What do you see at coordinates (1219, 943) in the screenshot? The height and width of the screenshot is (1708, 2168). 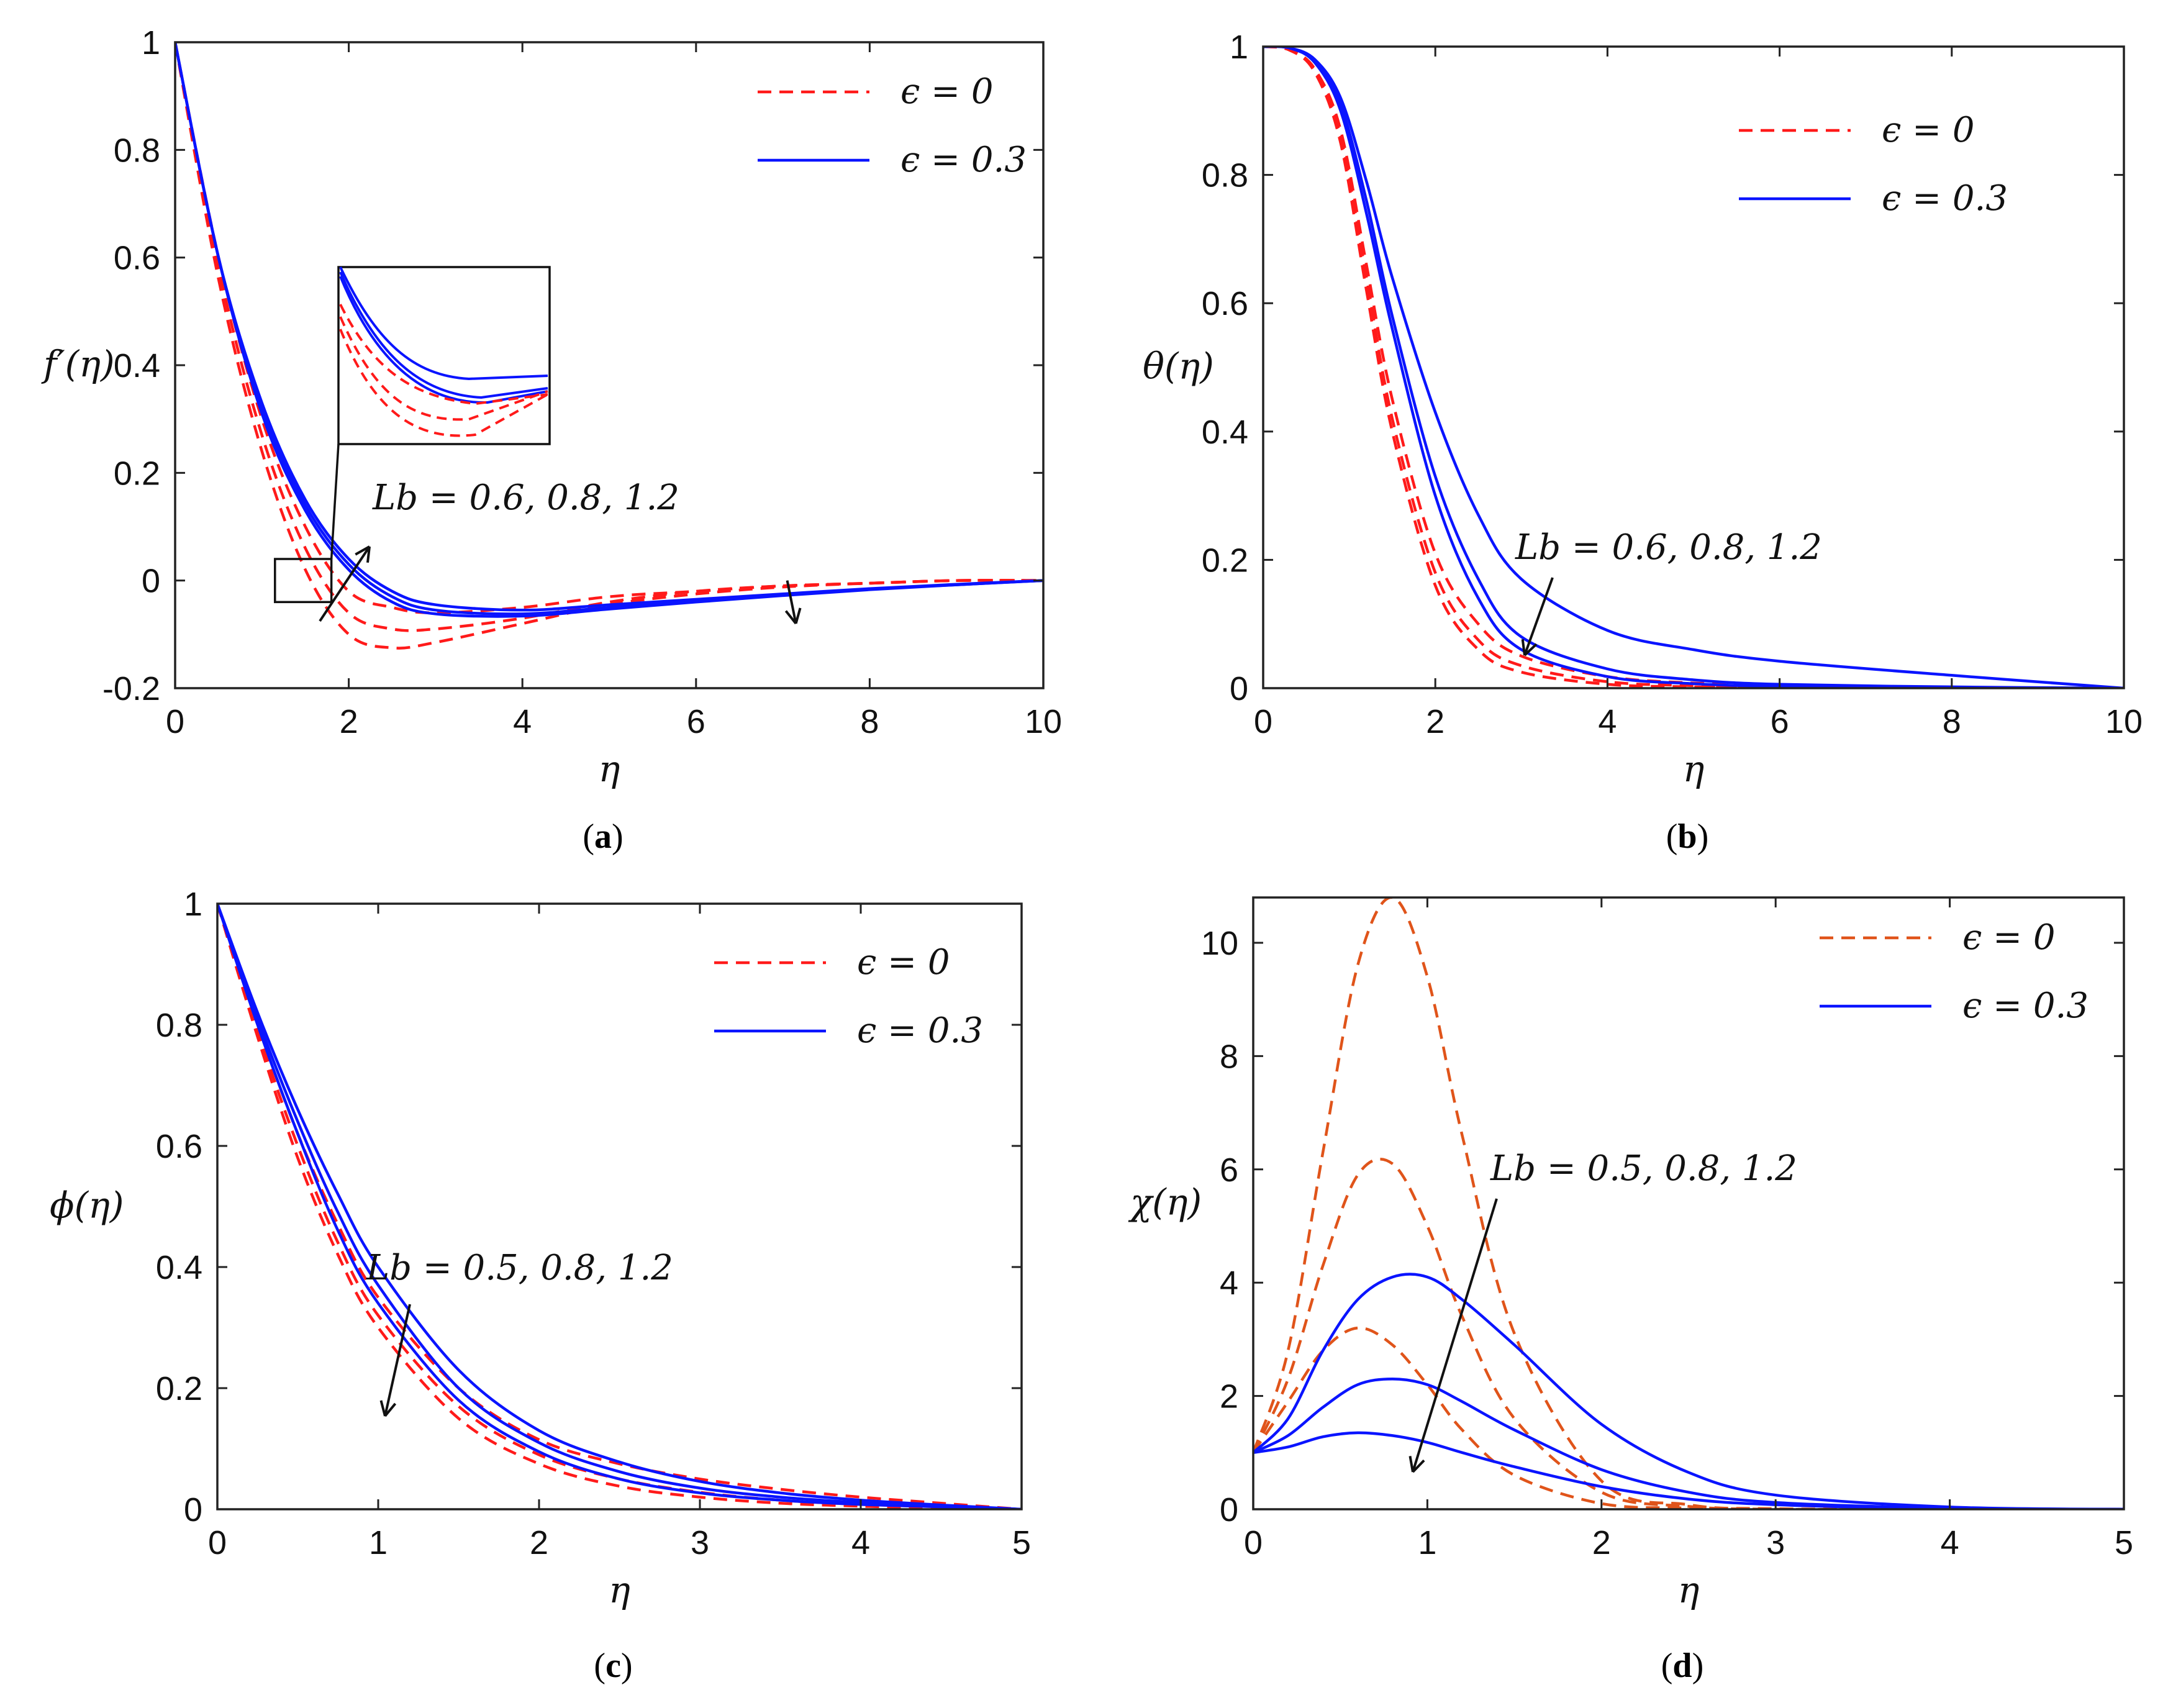 I see `y-tick-label: 10` at bounding box center [1219, 943].